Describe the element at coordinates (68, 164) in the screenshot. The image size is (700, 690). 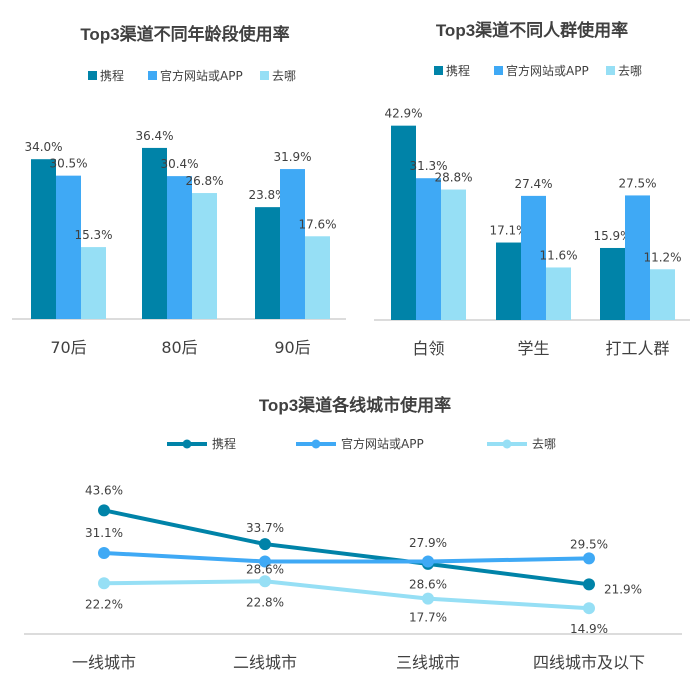
I see `bar-value-label-1-2: 30.5%` at that location.